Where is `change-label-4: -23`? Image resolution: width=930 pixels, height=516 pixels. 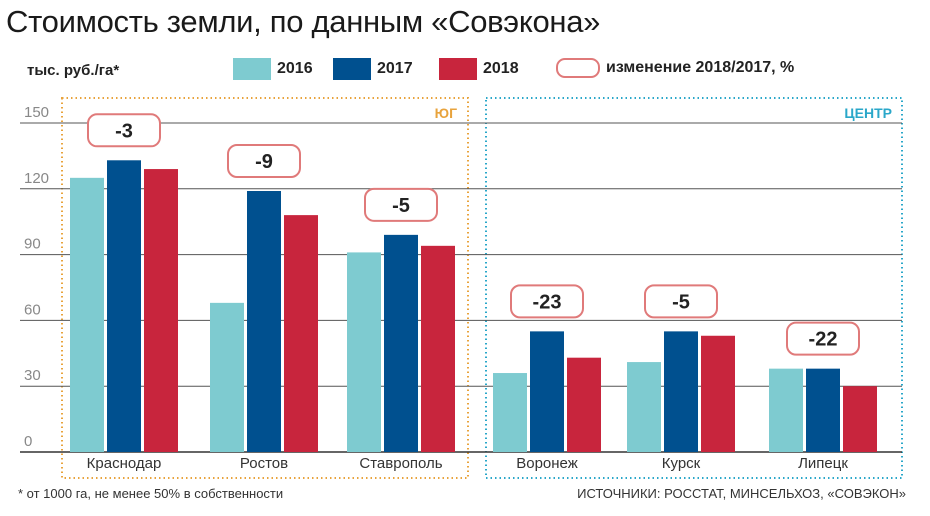
change-label-4: -23 is located at coordinates (547, 302).